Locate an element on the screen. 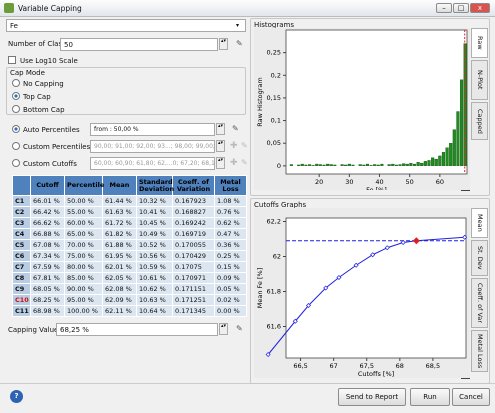  dropdown-arrow: ▾ is located at coordinates (238, 25).